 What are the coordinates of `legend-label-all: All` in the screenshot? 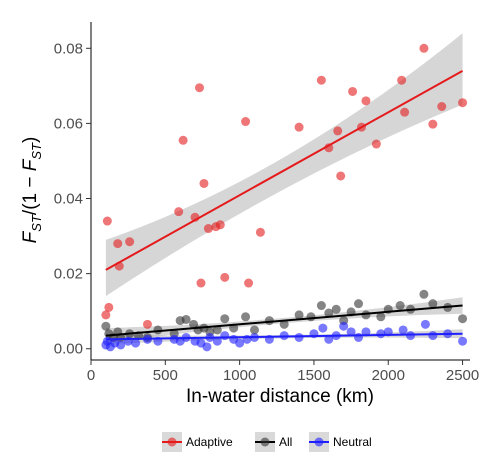 It's located at (285, 442).